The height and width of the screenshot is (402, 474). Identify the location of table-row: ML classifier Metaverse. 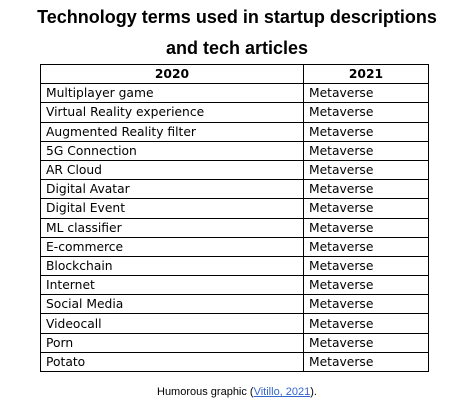
(234, 227).